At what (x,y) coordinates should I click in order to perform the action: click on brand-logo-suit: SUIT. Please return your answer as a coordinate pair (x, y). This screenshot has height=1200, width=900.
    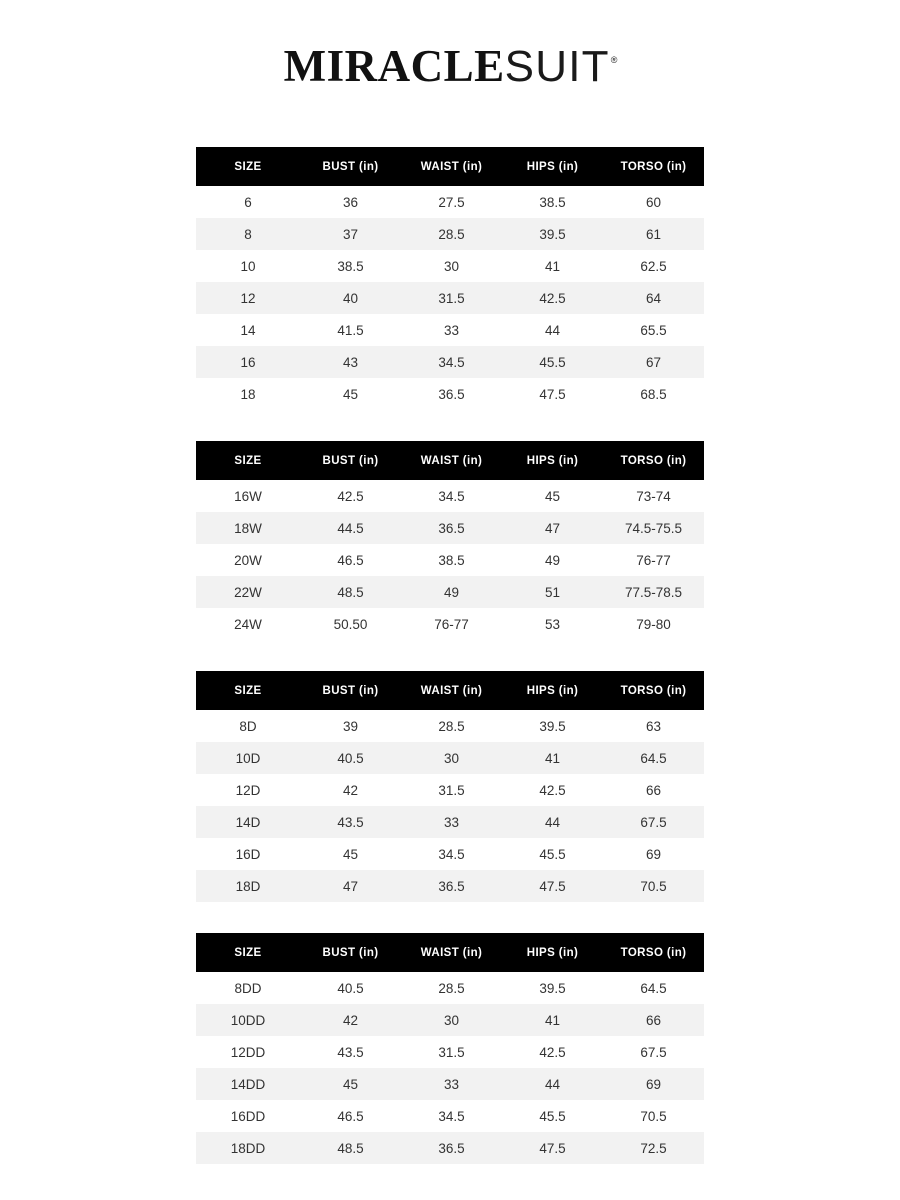
    Looking at the image, I should click on (557, 66).